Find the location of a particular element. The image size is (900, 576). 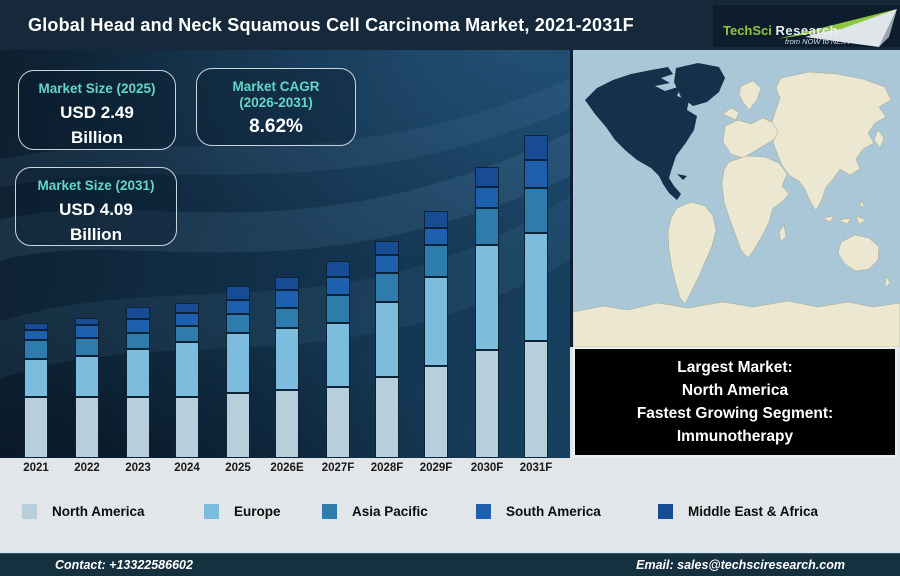

logo-arrow-icon is located at coordinates (837, 28).